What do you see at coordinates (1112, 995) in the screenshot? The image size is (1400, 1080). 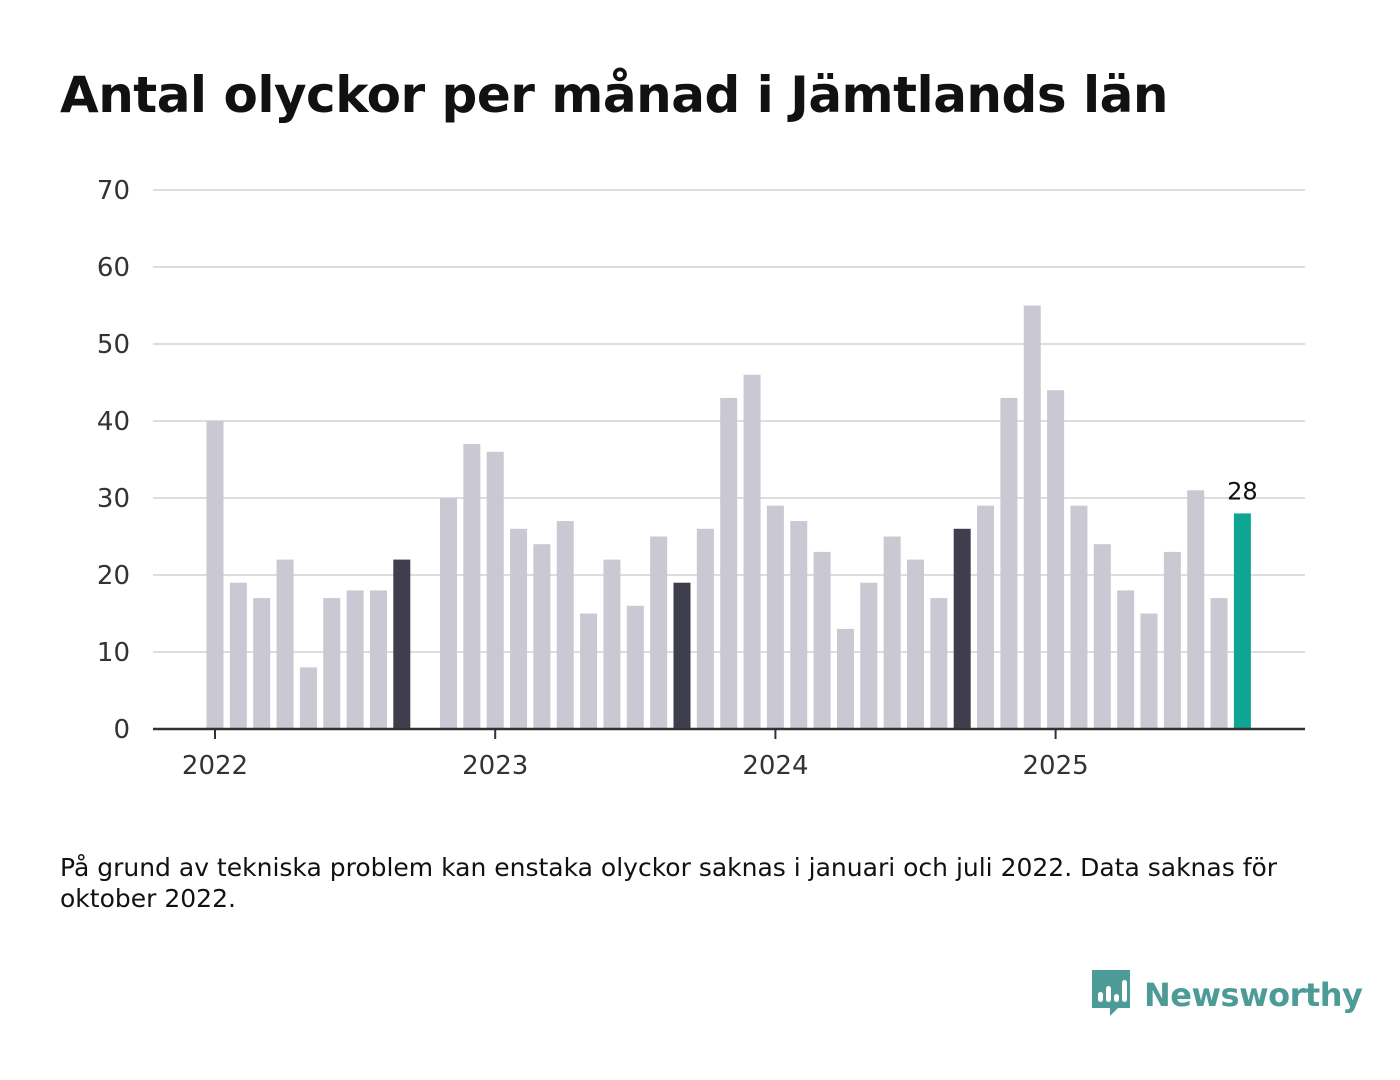 I see `newsworthy-logo-icon` at bounding box center [1112, 995].